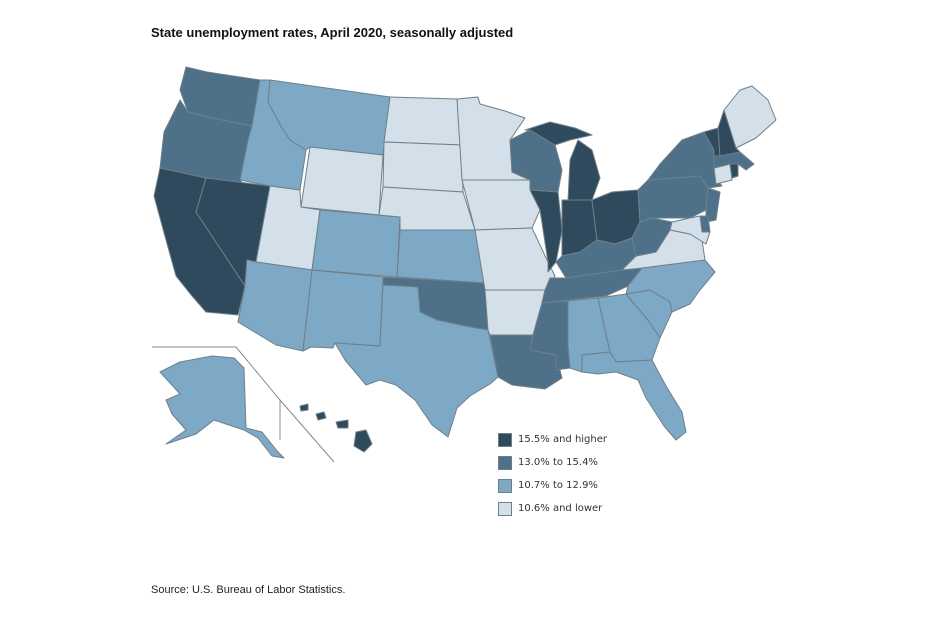  What do you see at coordinates (342, 424) in the screenshot?
I see `state-hawaii-maui` at bounding box center [342, 424].